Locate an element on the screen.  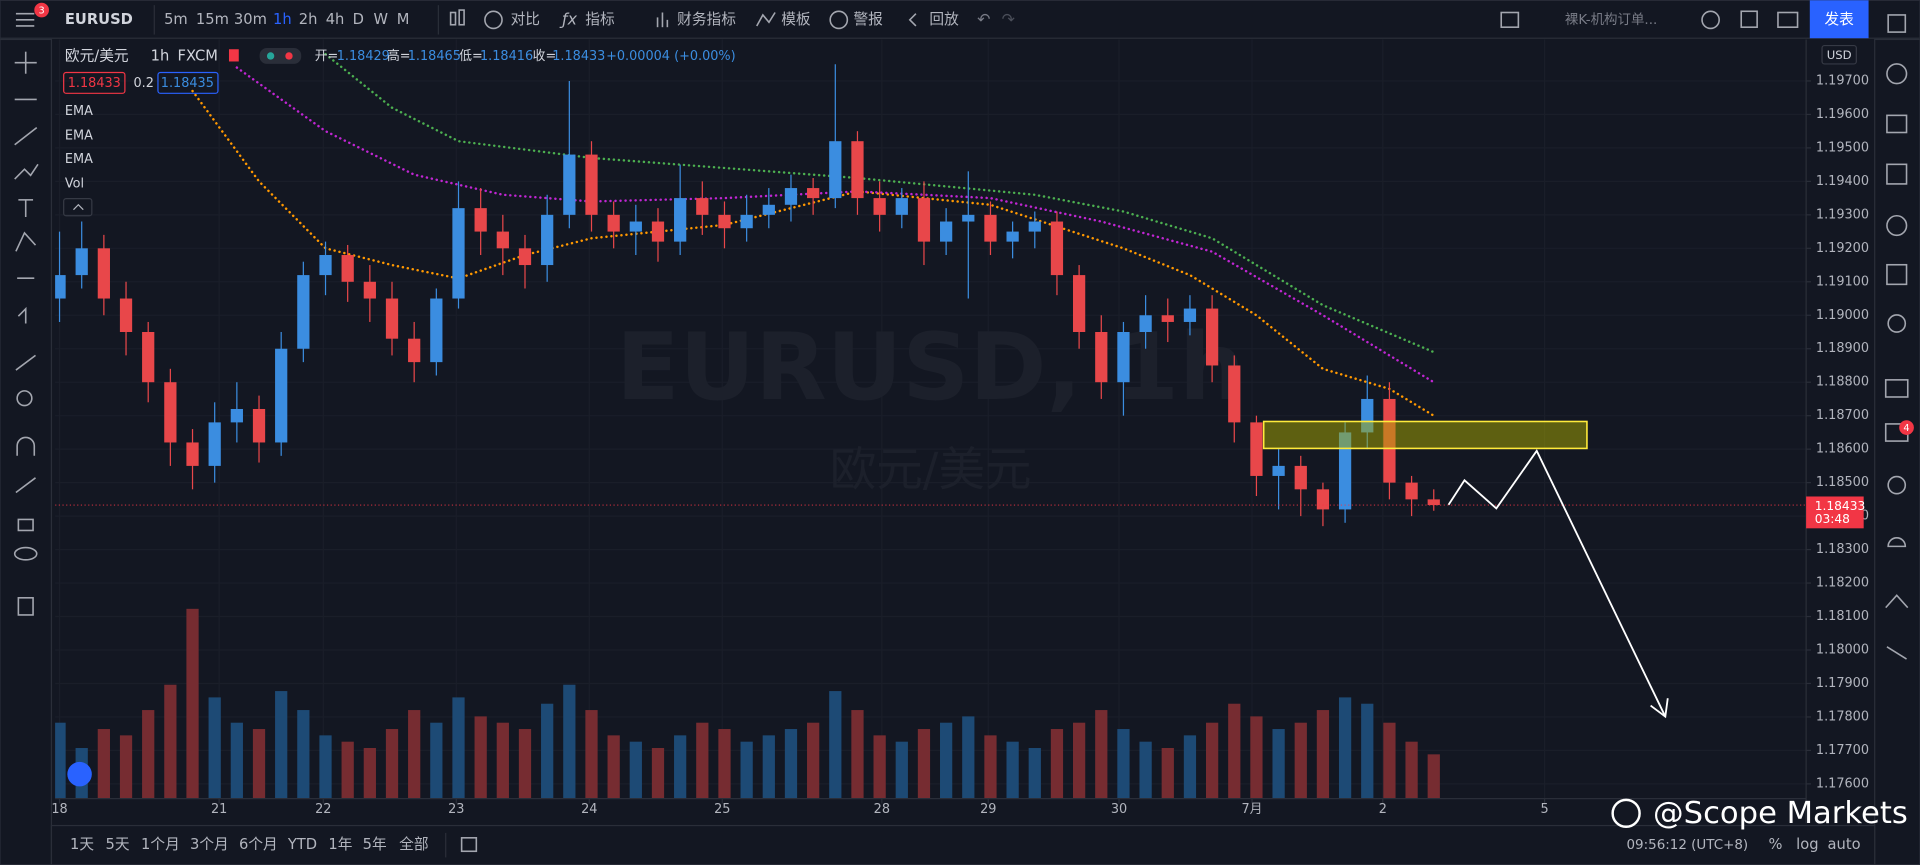
x-tick-label: 25 is located at coordinates (722, 809).